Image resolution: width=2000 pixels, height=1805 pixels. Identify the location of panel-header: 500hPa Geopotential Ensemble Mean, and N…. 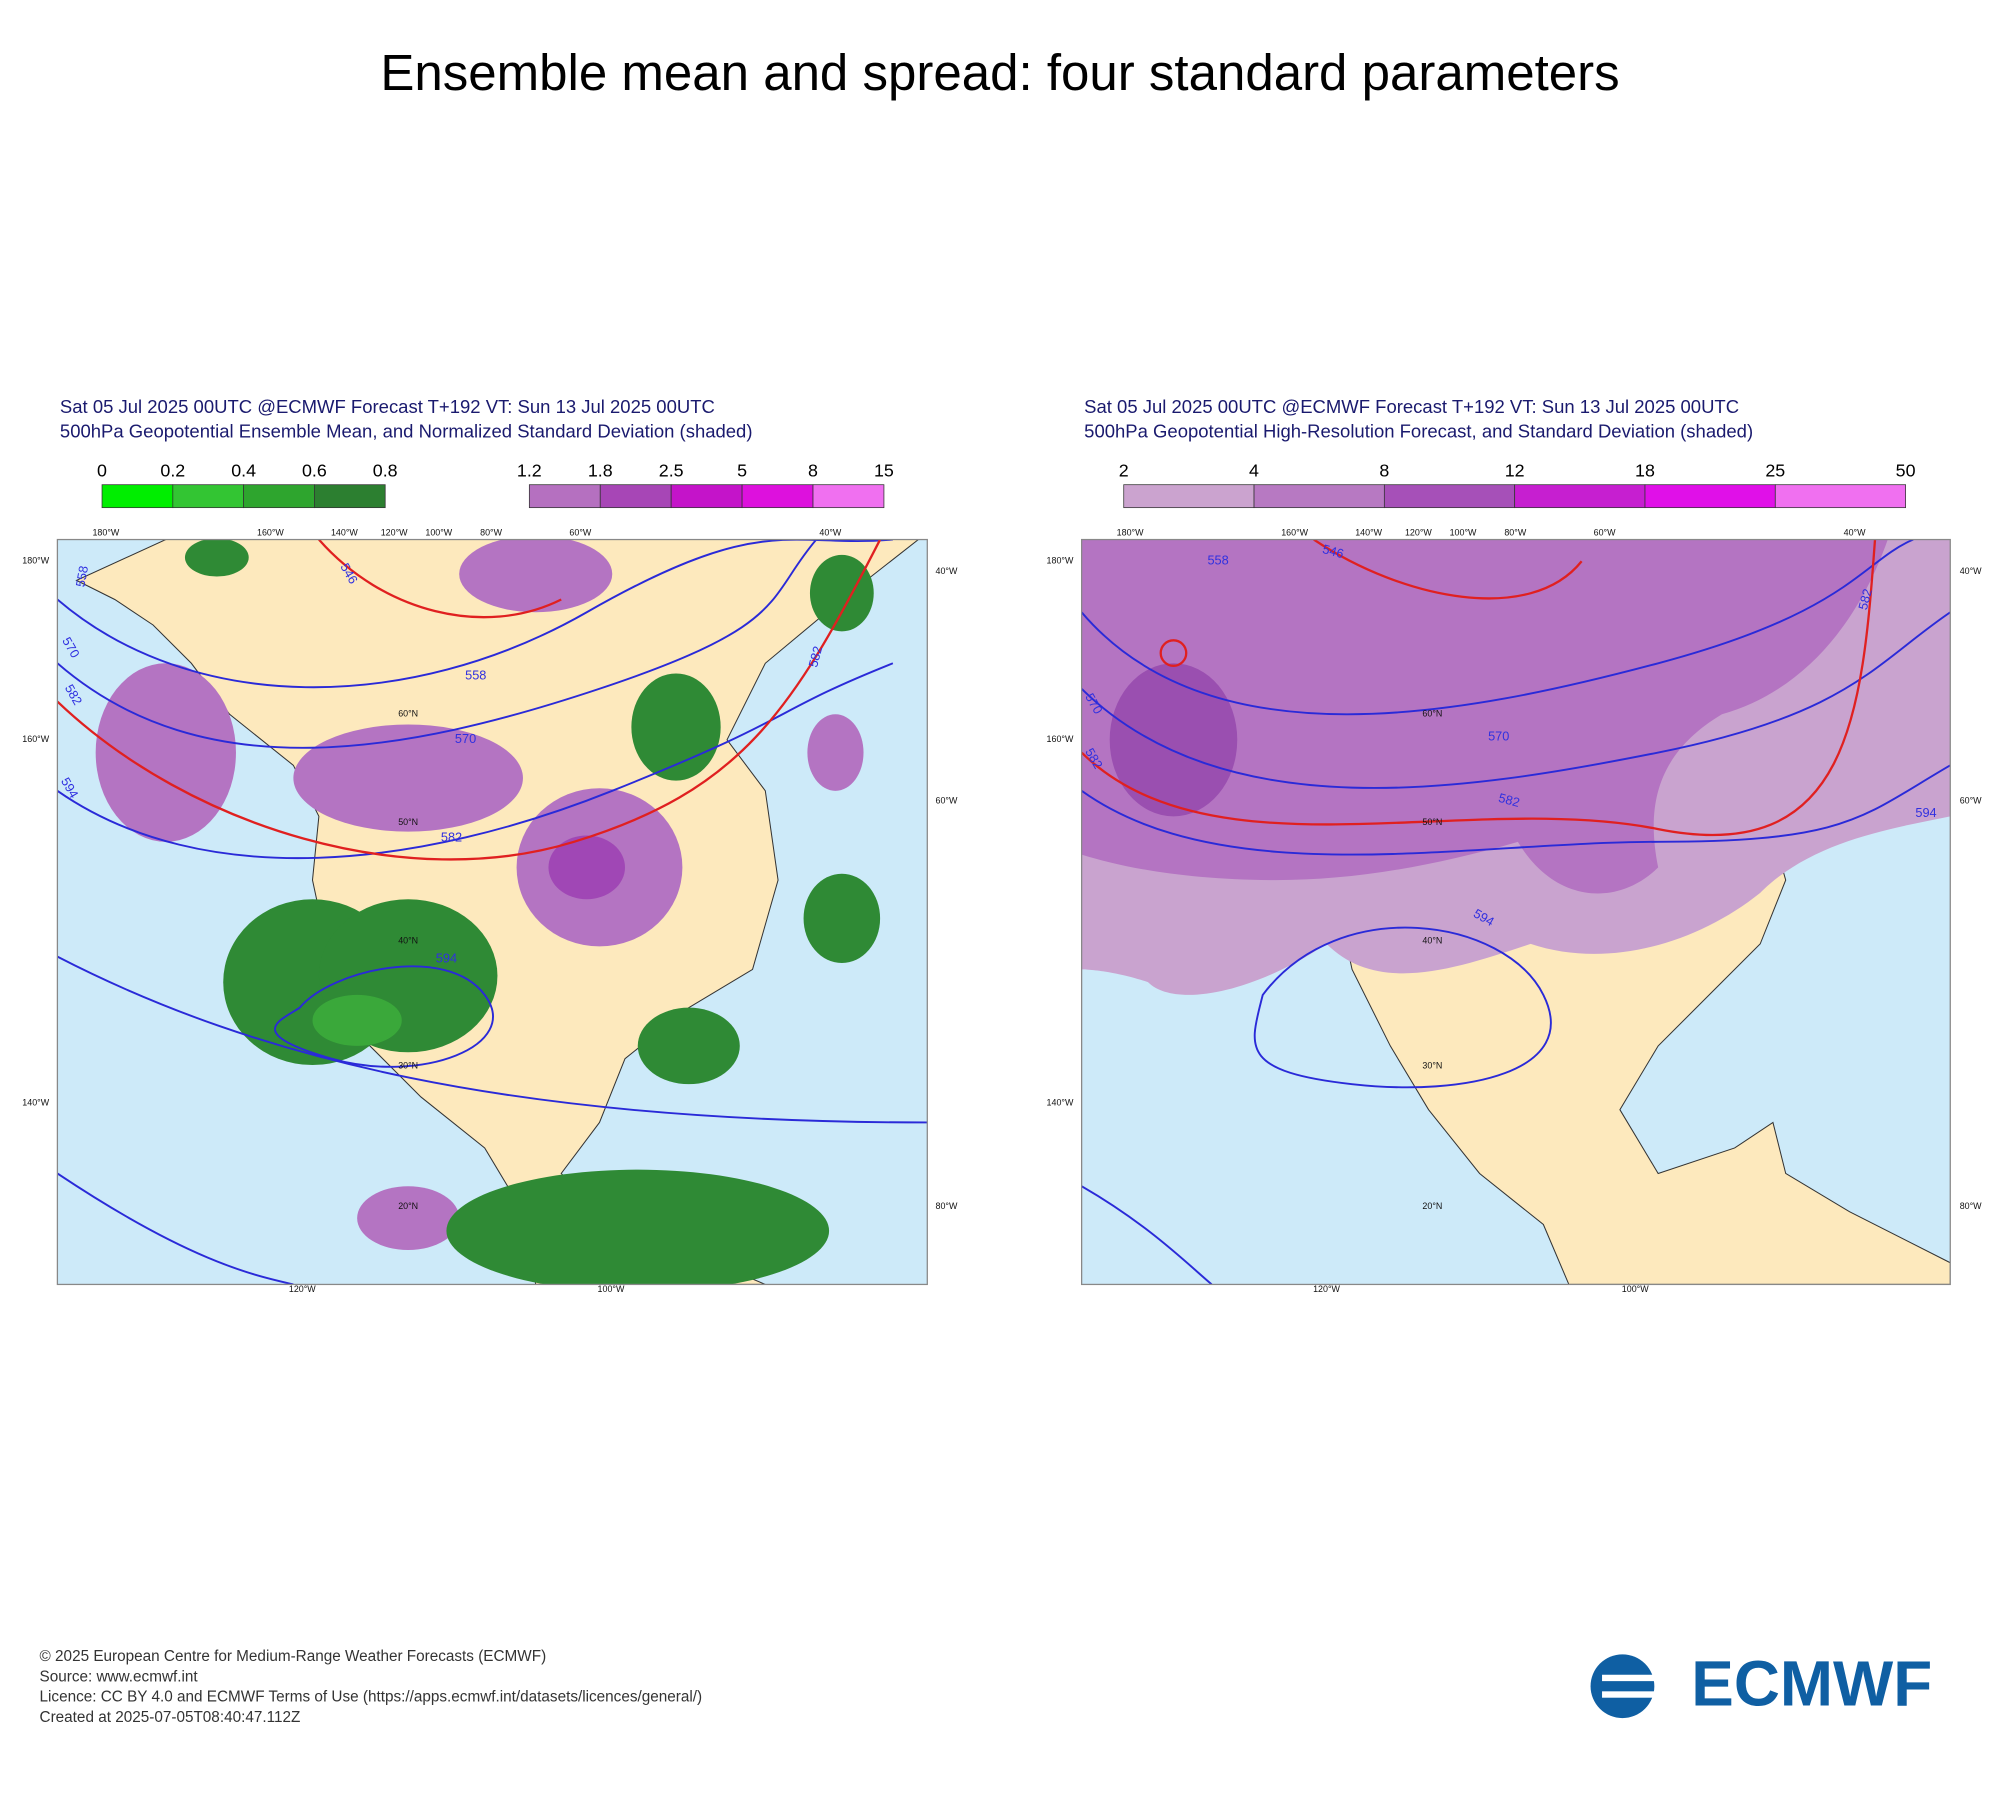
(406, 430).